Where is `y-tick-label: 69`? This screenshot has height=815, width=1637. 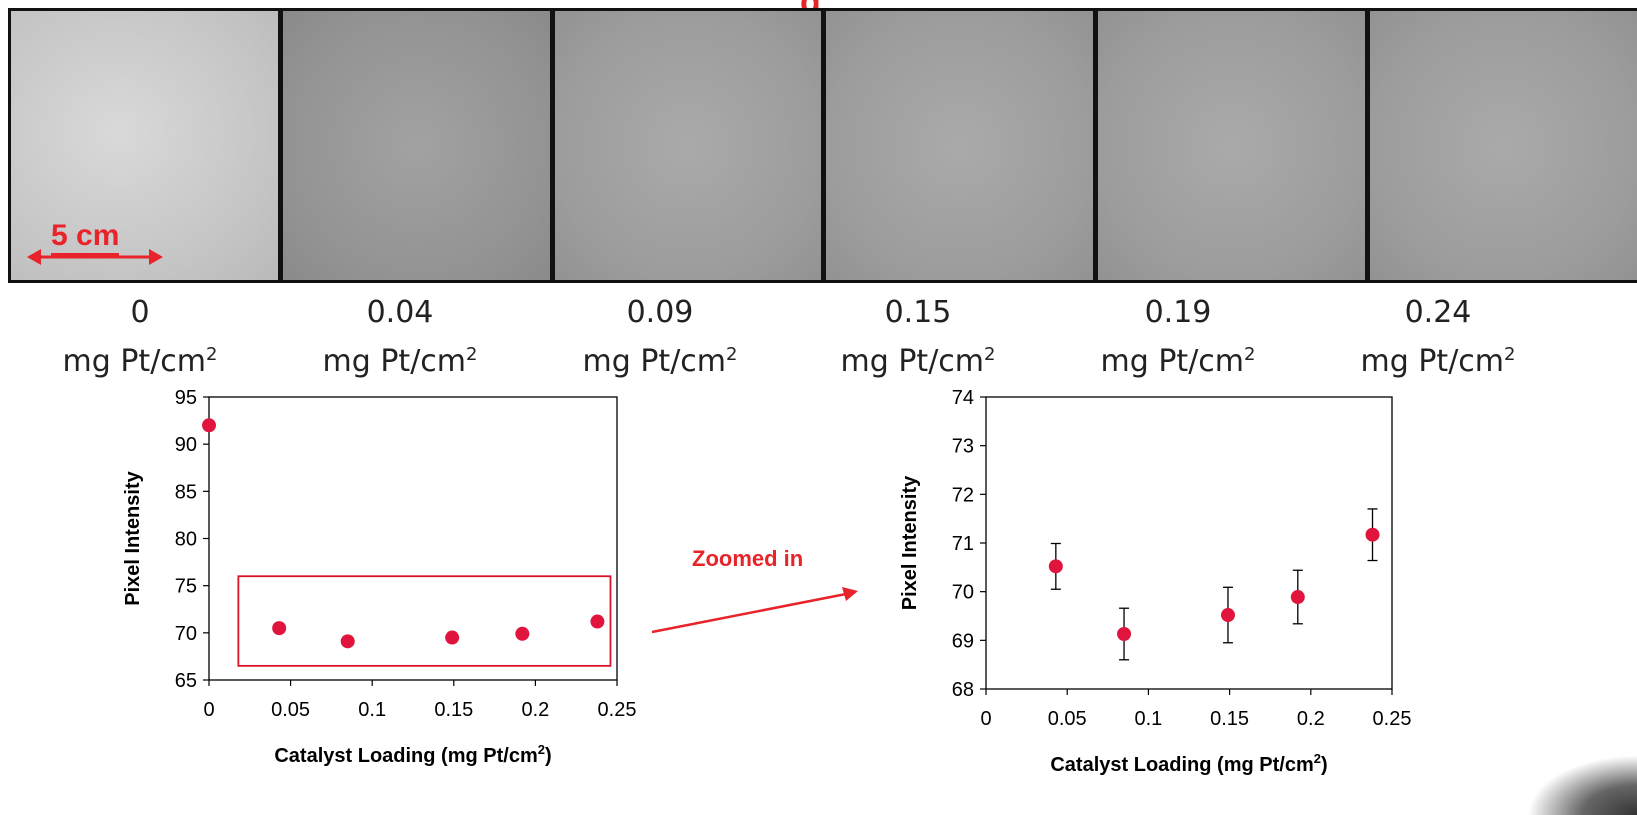
y-tick-label: 69 is located at coordinates (963, 641).